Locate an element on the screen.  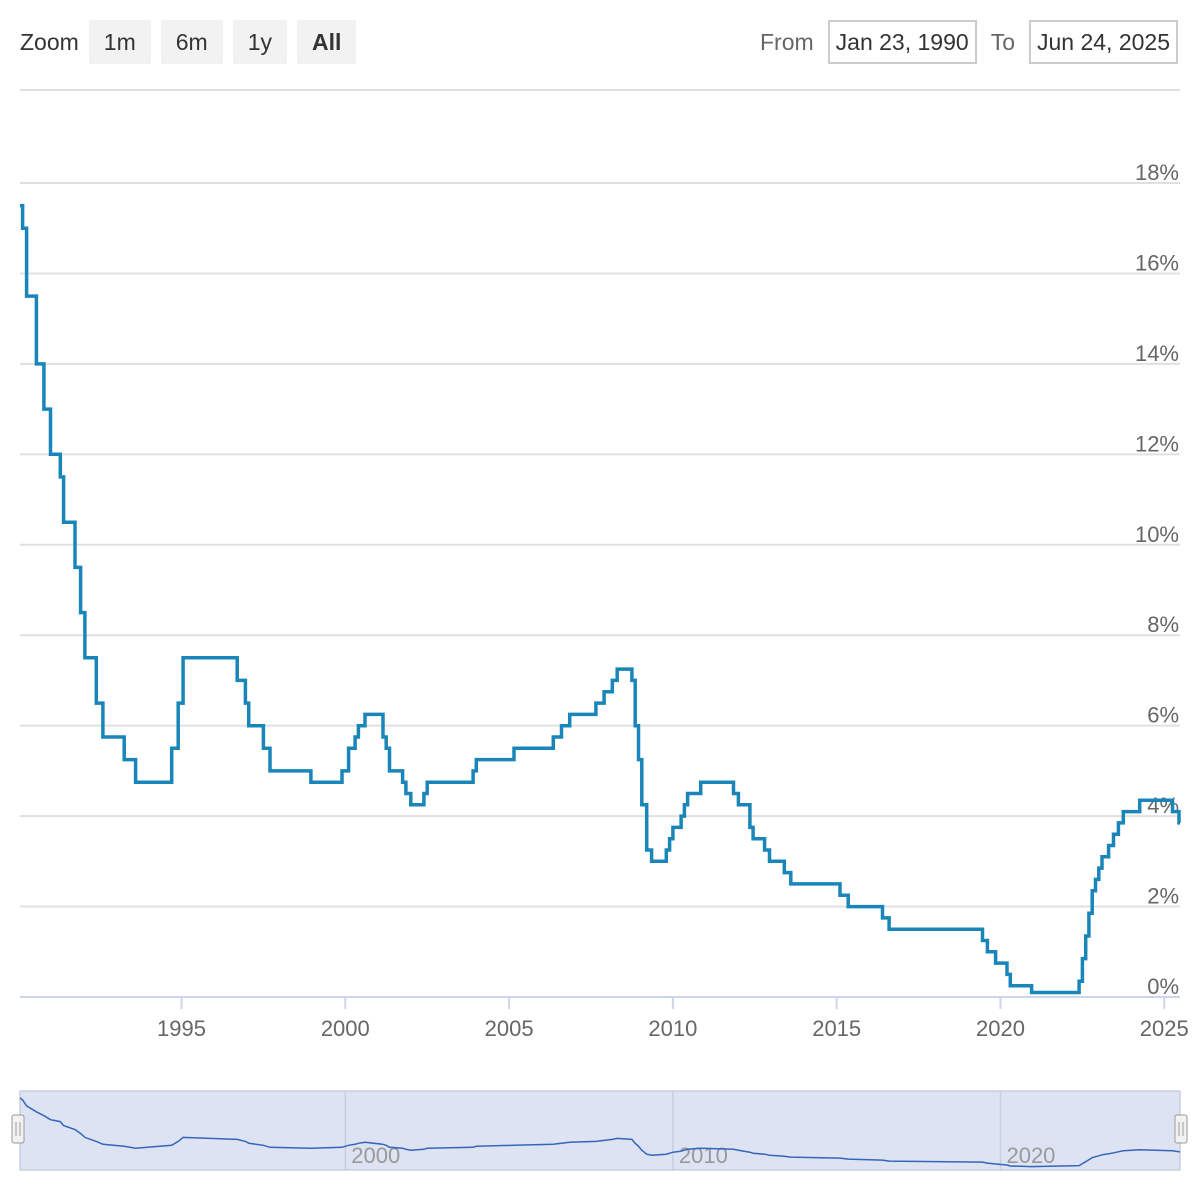
zoom-all-button: All is located at coordinates (327, 42).